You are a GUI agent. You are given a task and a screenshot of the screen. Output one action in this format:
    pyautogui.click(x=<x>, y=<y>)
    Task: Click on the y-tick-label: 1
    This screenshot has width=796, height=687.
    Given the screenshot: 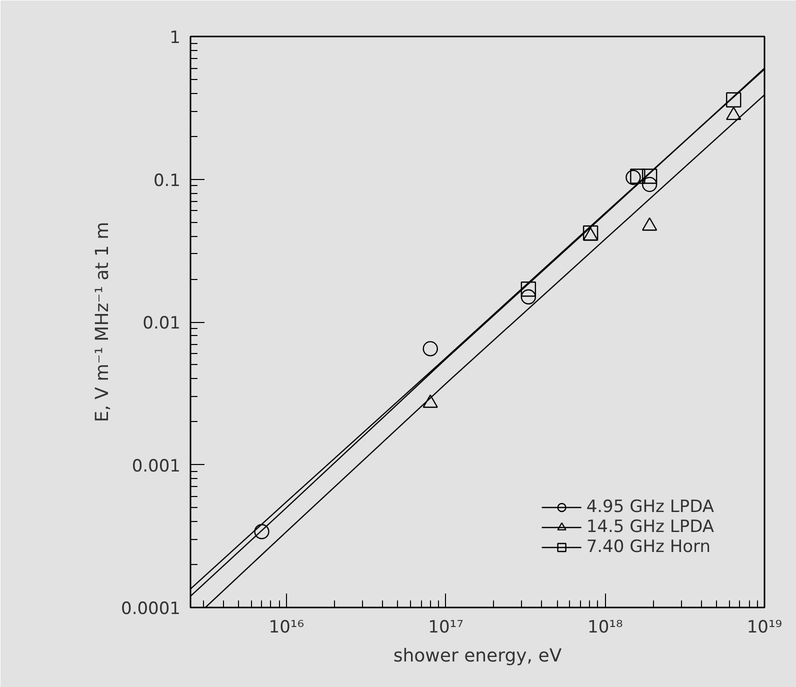 What is the action you would take?
    pyautogui.click(x=175, y=38)
    